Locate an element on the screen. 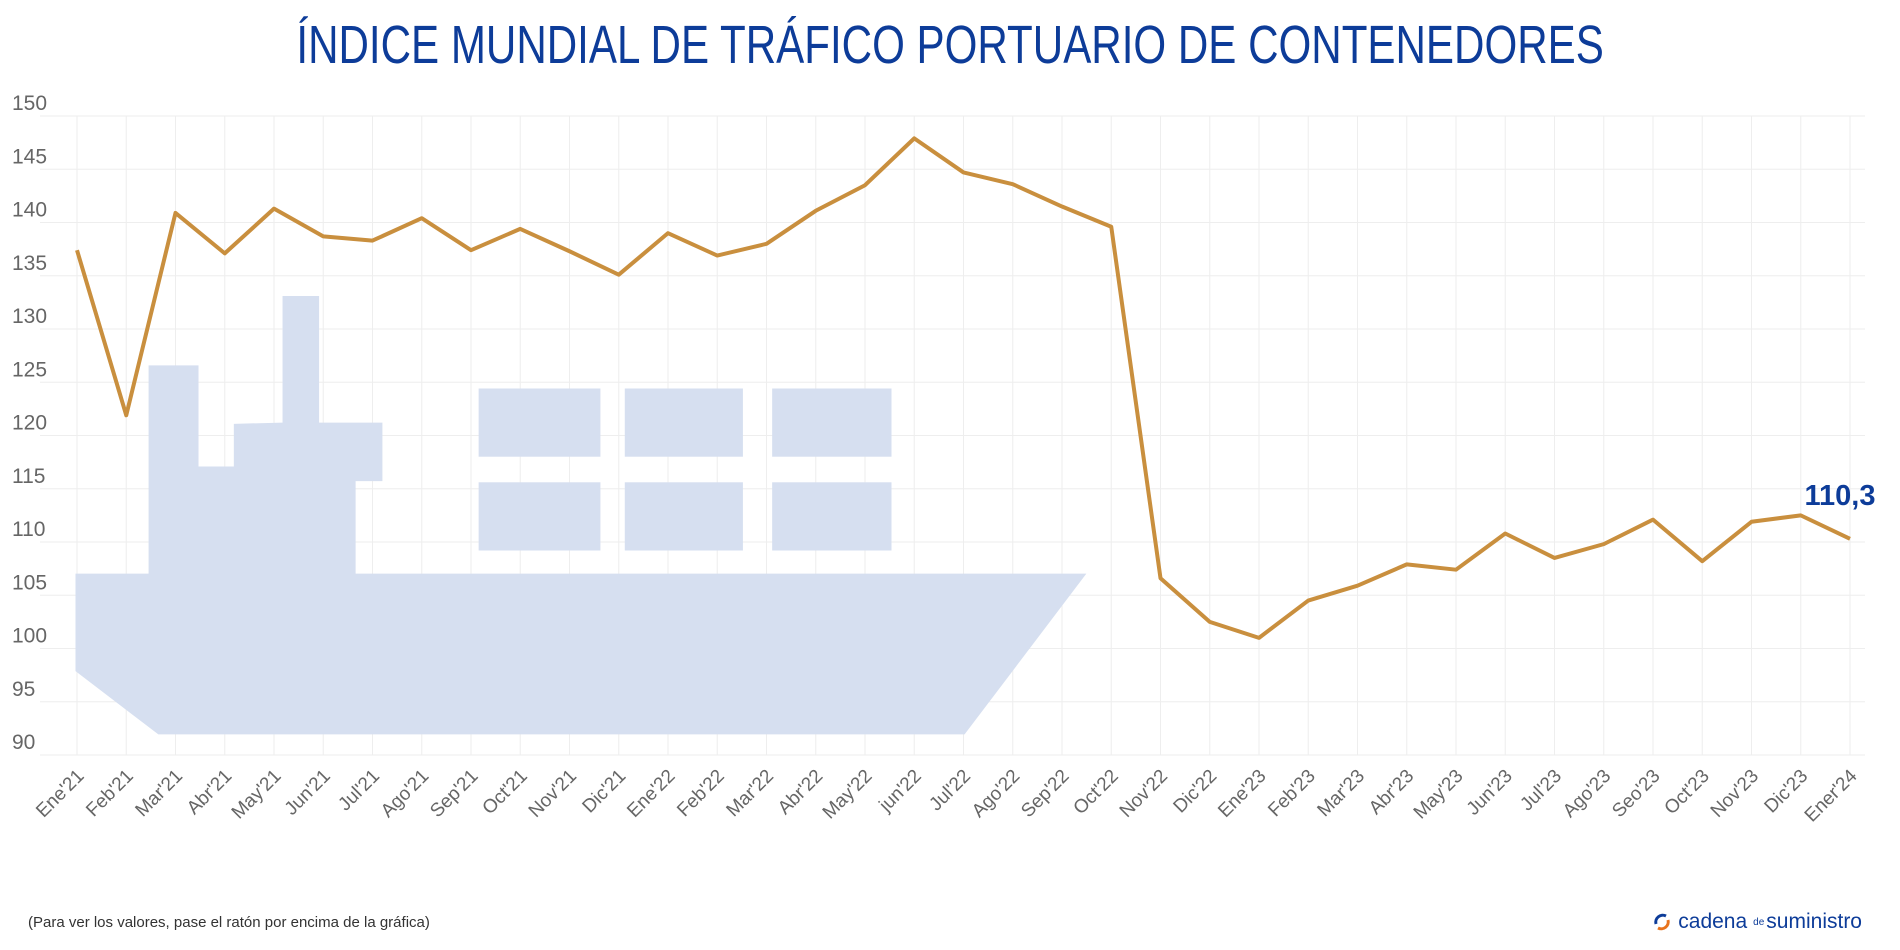  data-point: Jul'22: 144.7 is located at coordinates (964, 172).